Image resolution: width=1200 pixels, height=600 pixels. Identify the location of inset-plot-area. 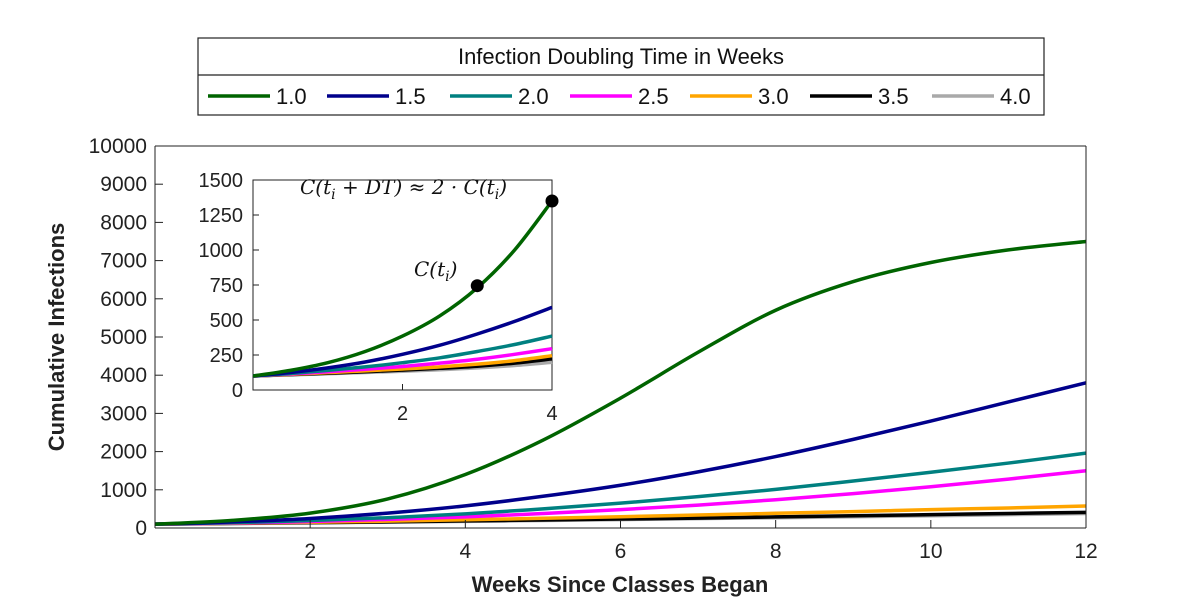
(402, 285).